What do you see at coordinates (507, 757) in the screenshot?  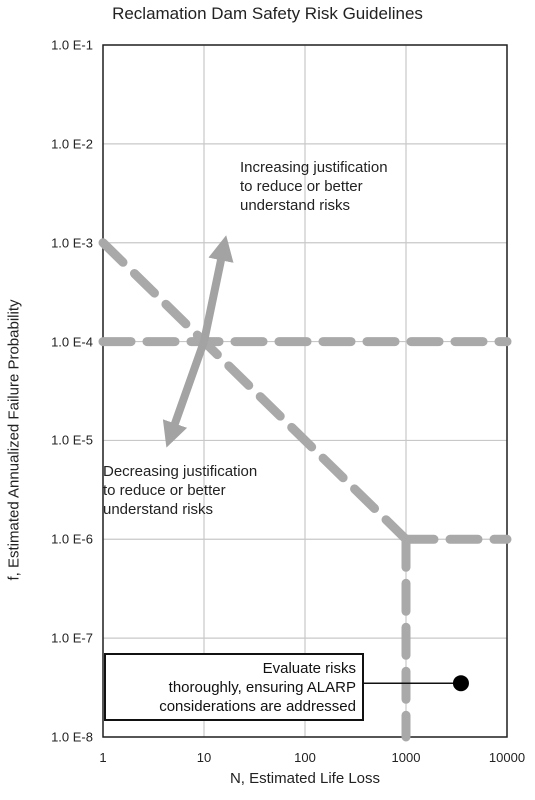 I see `x-tick-label: 10000` at bounding box center [507, 757].